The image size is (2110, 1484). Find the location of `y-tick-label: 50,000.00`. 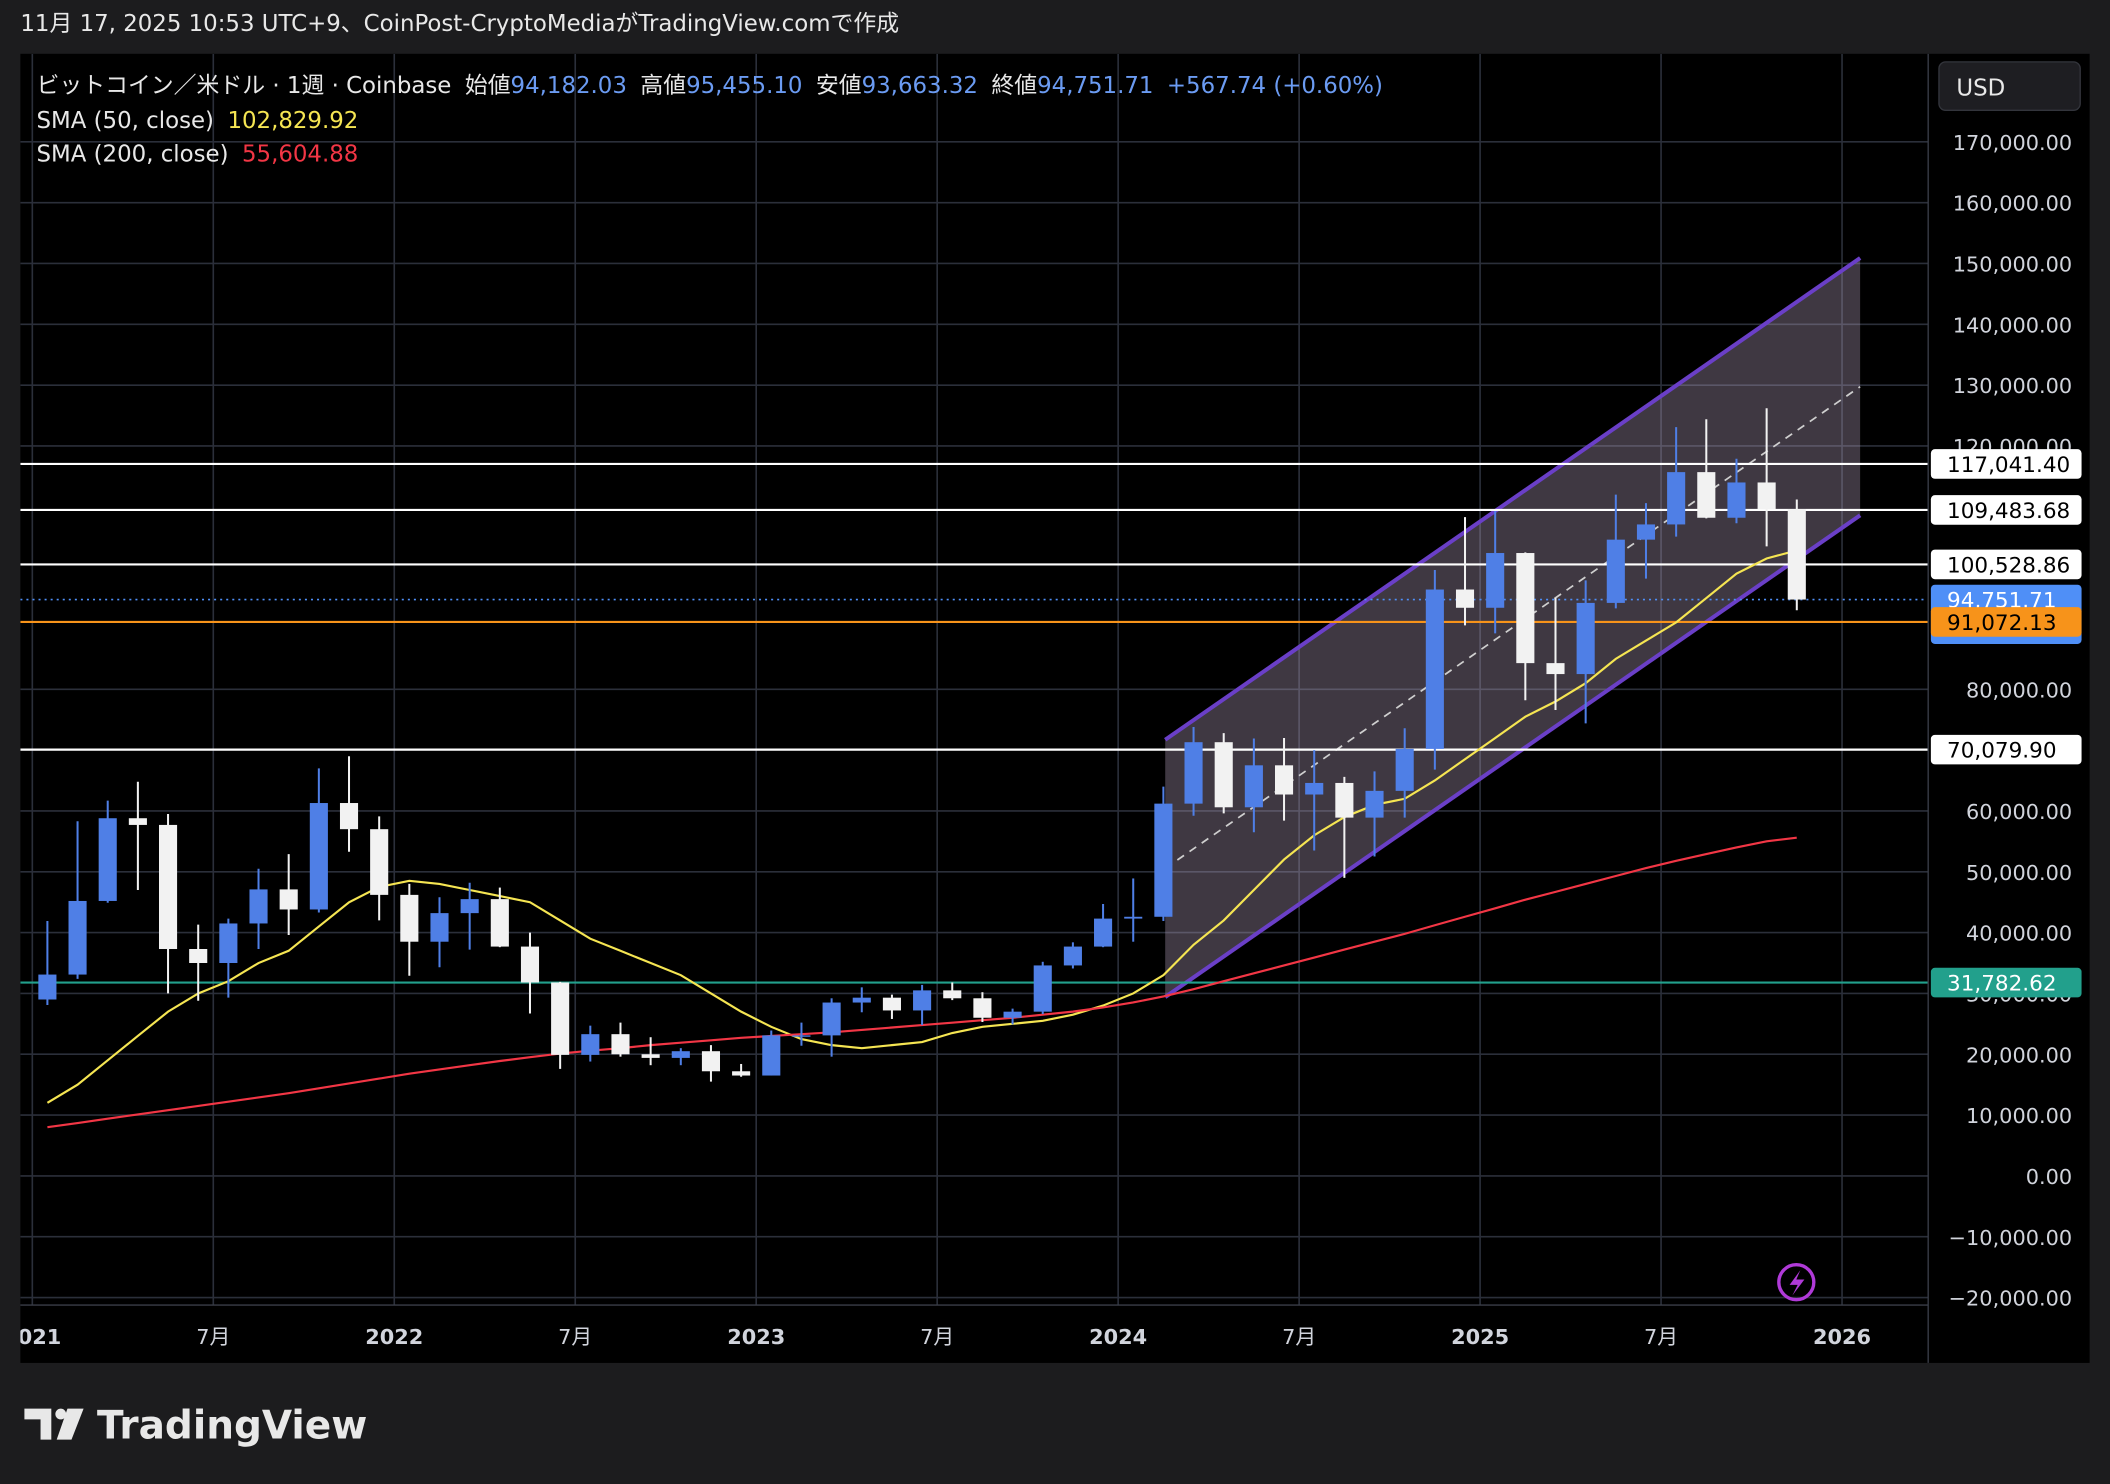

y-tick-label: 50,000.00 is located at coordinates (2019, 873).